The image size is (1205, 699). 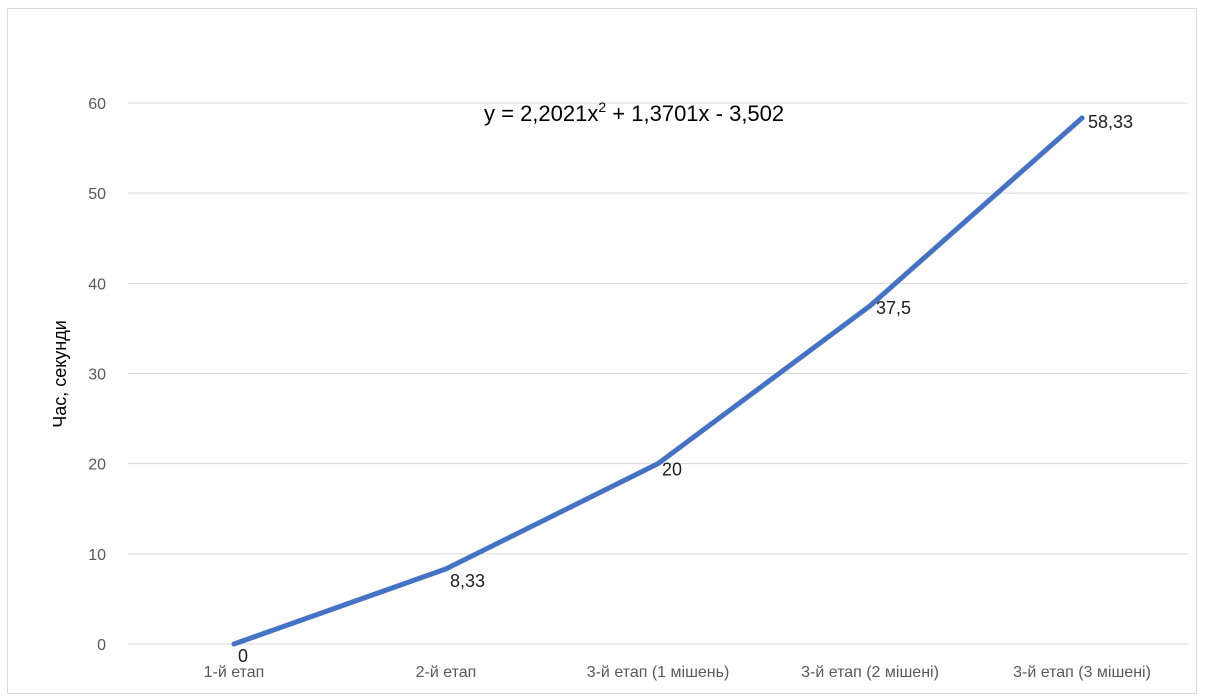 What do you see at coordinates (1110, 122) in the screenshot?
I see `data-label: 58,33` at bounding box center [1110, 122].